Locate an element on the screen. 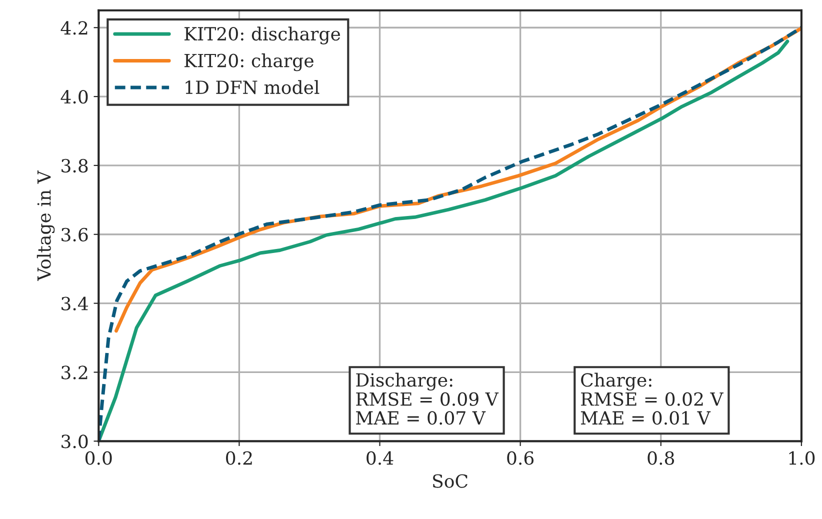 This screenshot has width=822, height=519. x-tick-label: 0.6 is located at coordinates (520, 458).